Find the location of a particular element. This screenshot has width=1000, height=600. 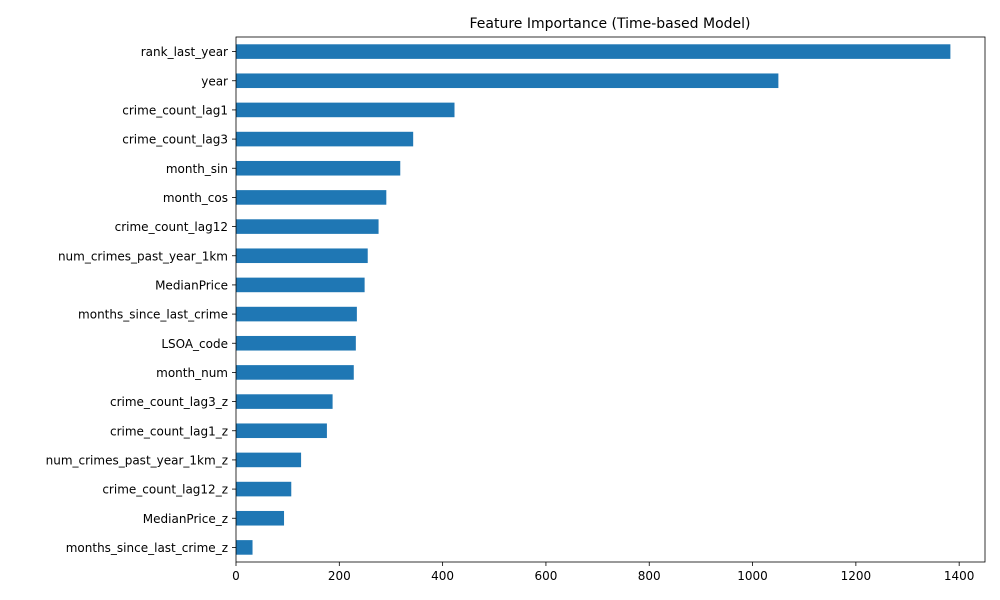

bar-num_crimes_past_year_1km is located at coordinates (302, 256).